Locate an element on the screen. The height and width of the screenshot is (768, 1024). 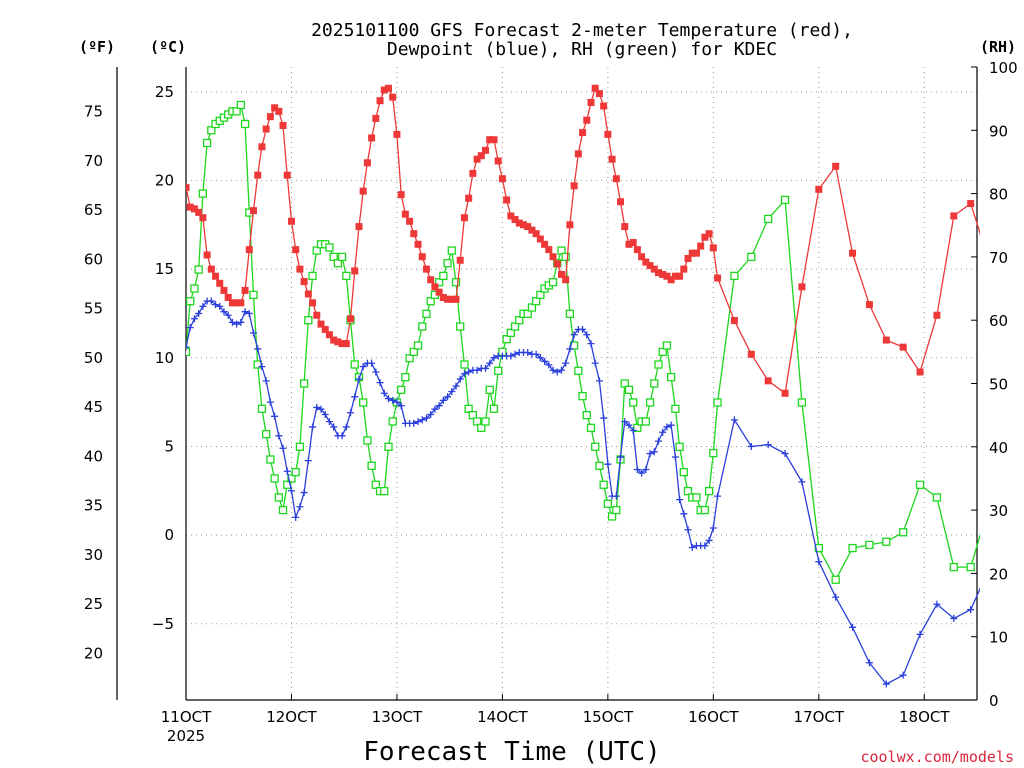
y-tick-label-rh: 60 is located at coordinates (998, 321).